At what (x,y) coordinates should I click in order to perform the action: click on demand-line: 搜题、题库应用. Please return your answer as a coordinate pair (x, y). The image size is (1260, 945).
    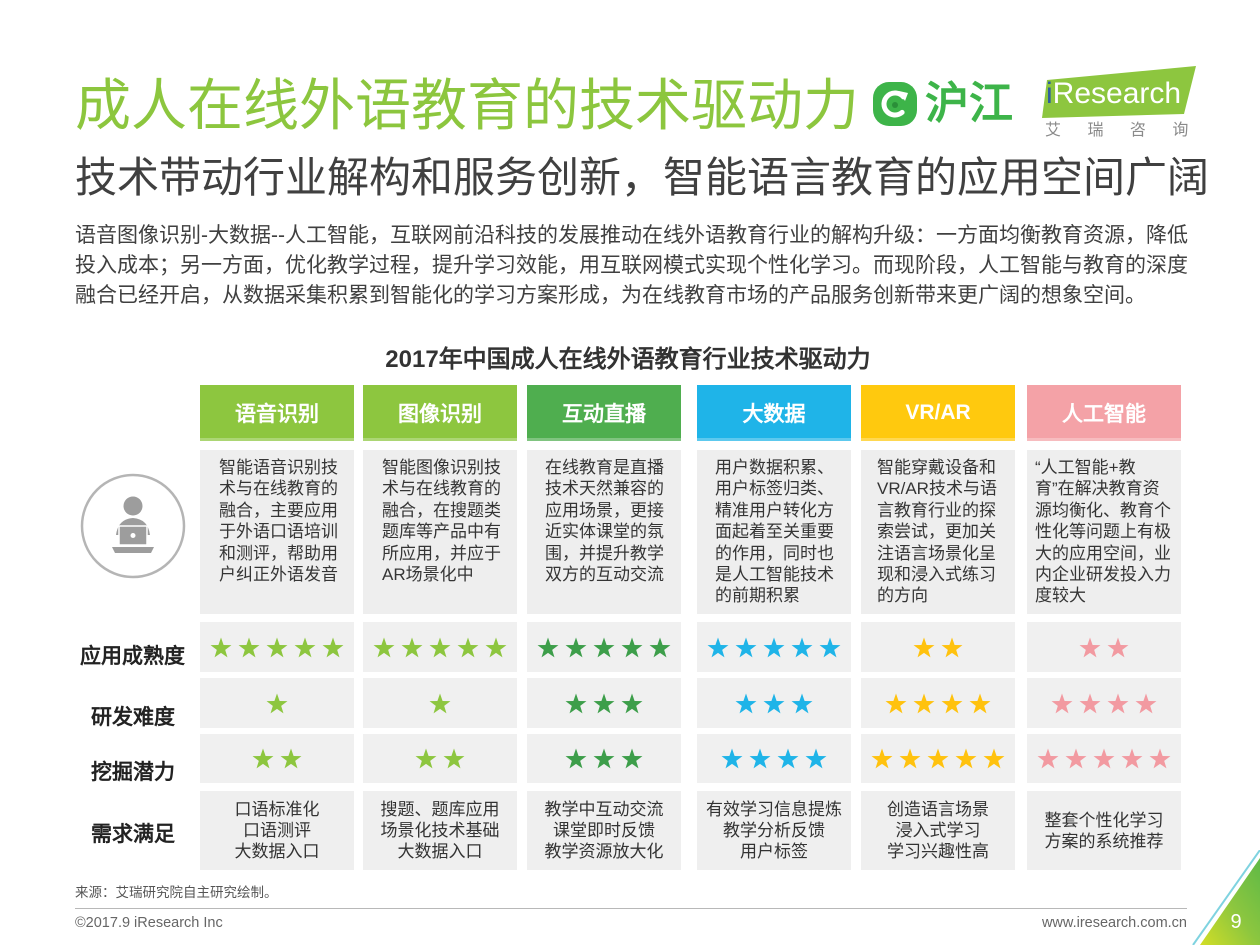
    Looking at the image, I should click on (440, 809).